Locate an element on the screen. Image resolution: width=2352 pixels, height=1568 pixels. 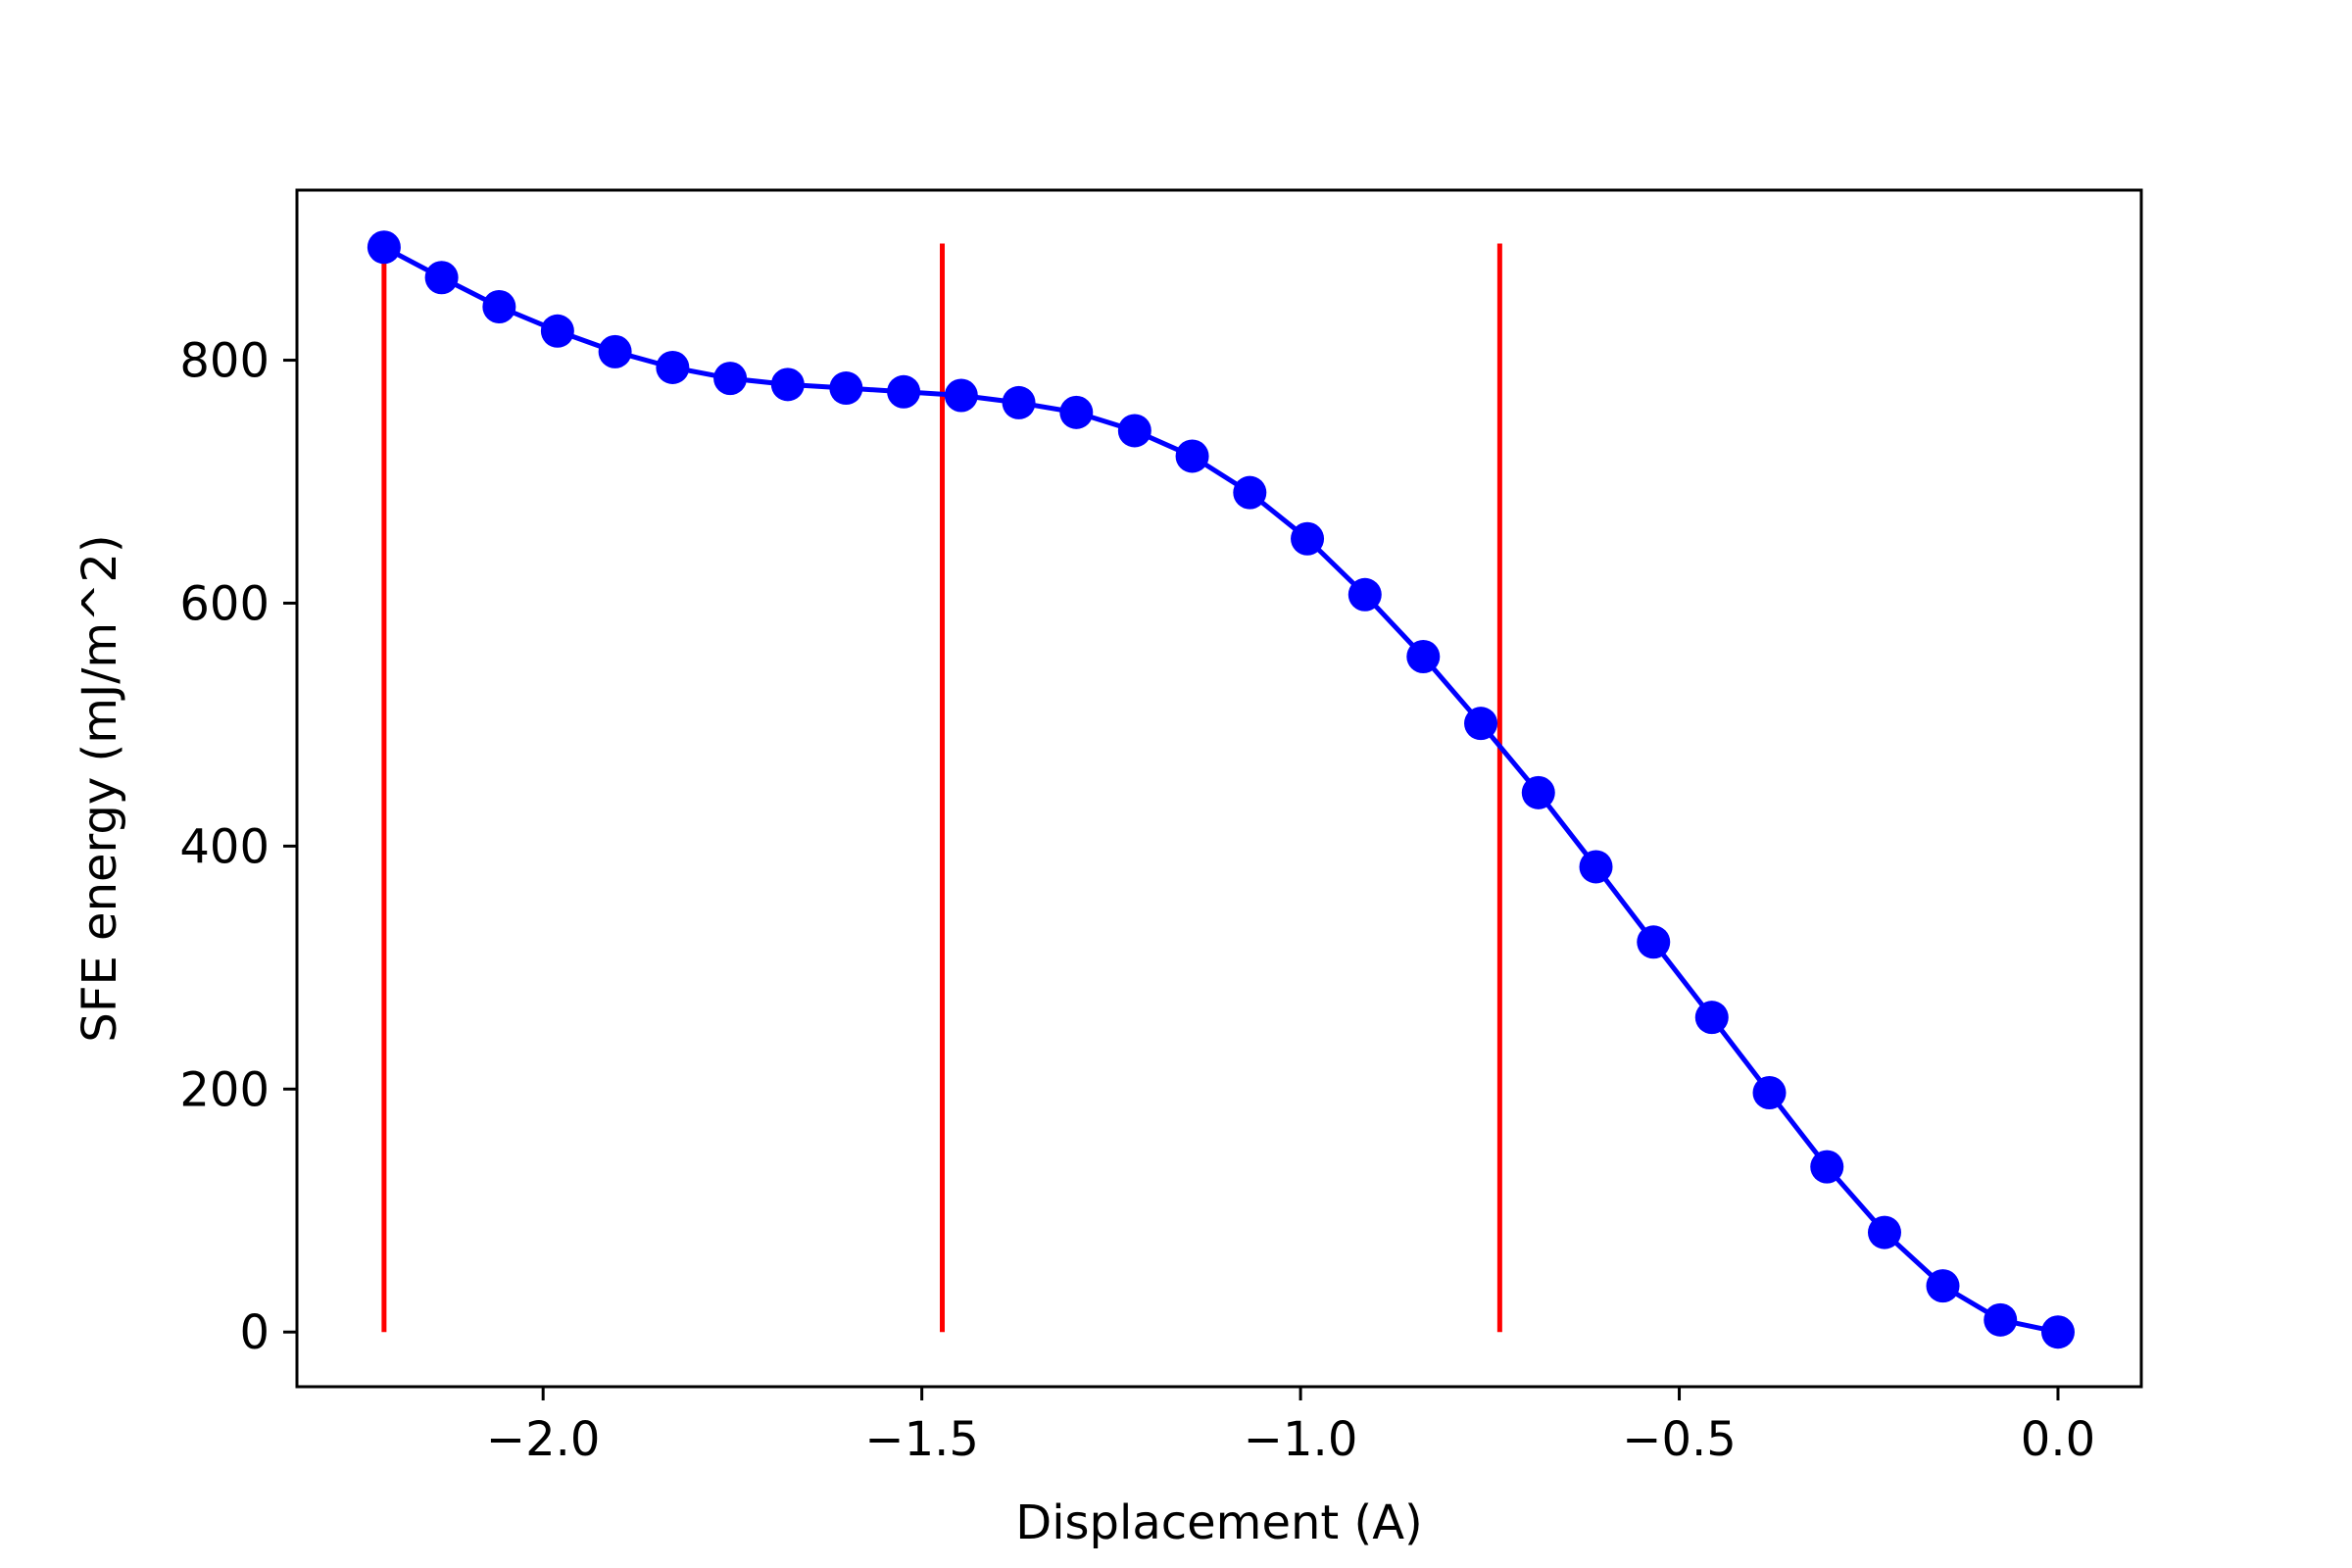
y-tick-label: 600 is located at coordinates (224, 603).